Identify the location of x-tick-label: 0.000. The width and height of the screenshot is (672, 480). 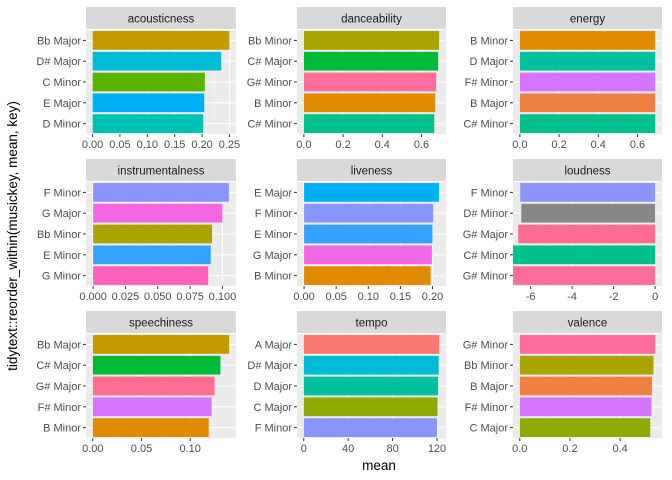
(93, 297).